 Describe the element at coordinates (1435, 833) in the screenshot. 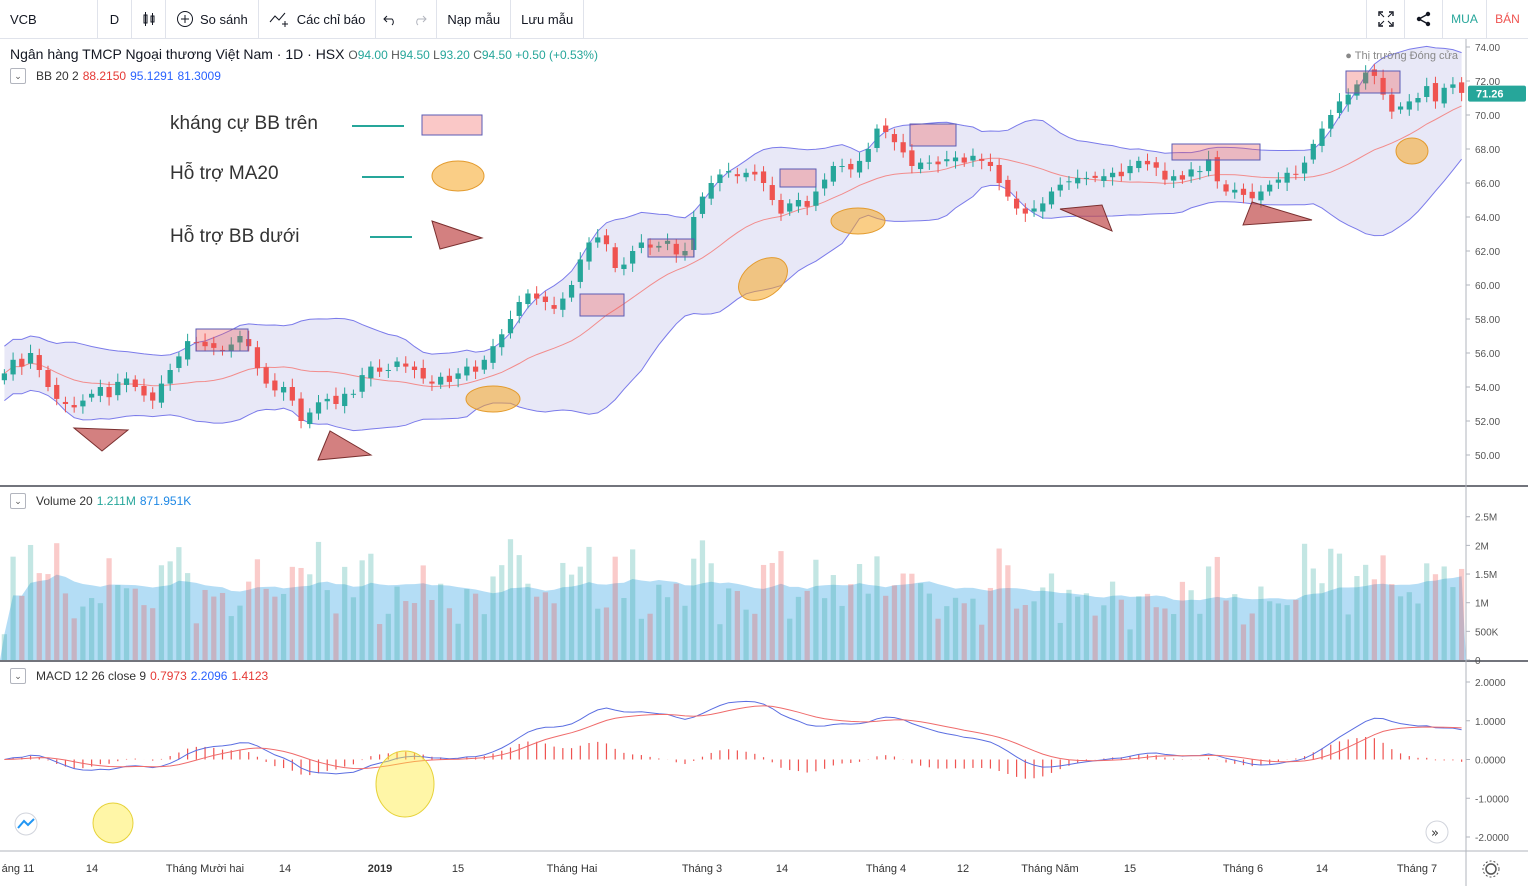

I see `chevron-right-icon: »` at that location.